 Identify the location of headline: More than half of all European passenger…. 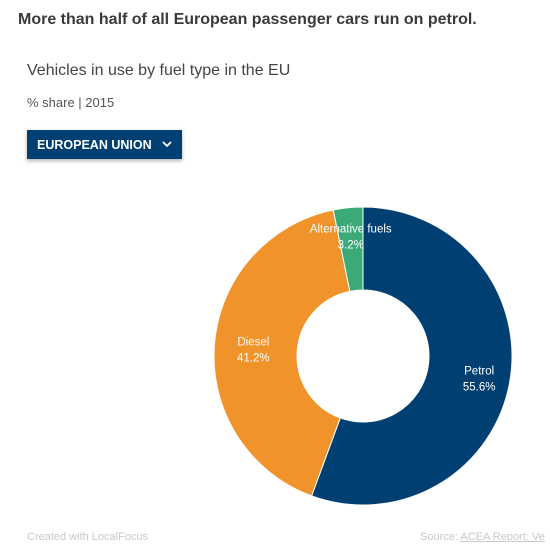
(247, 19).